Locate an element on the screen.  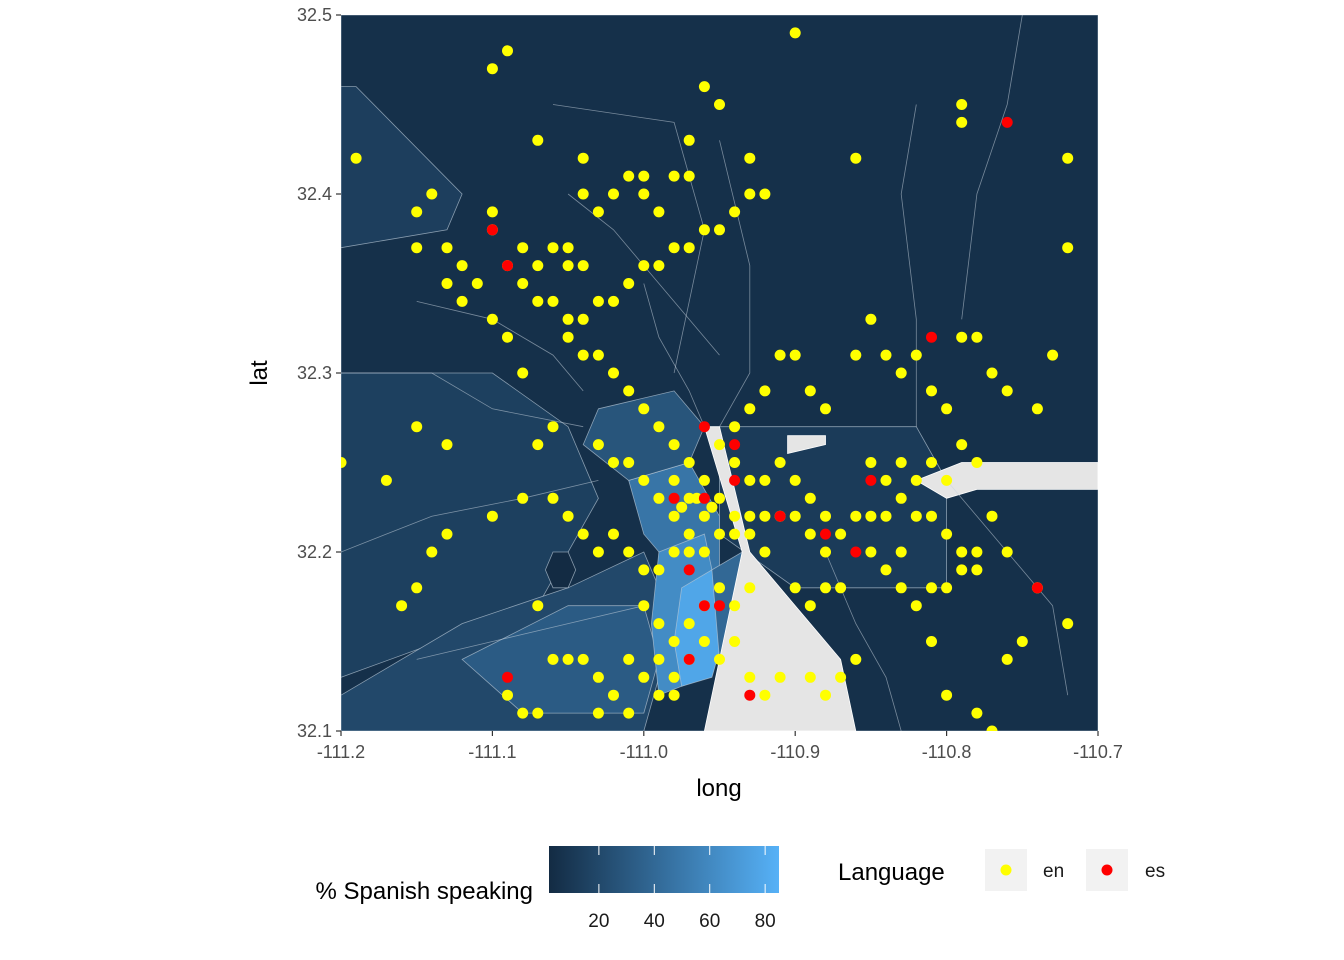
x-tick-label: -111.2 is located at coordinates (341, 752).